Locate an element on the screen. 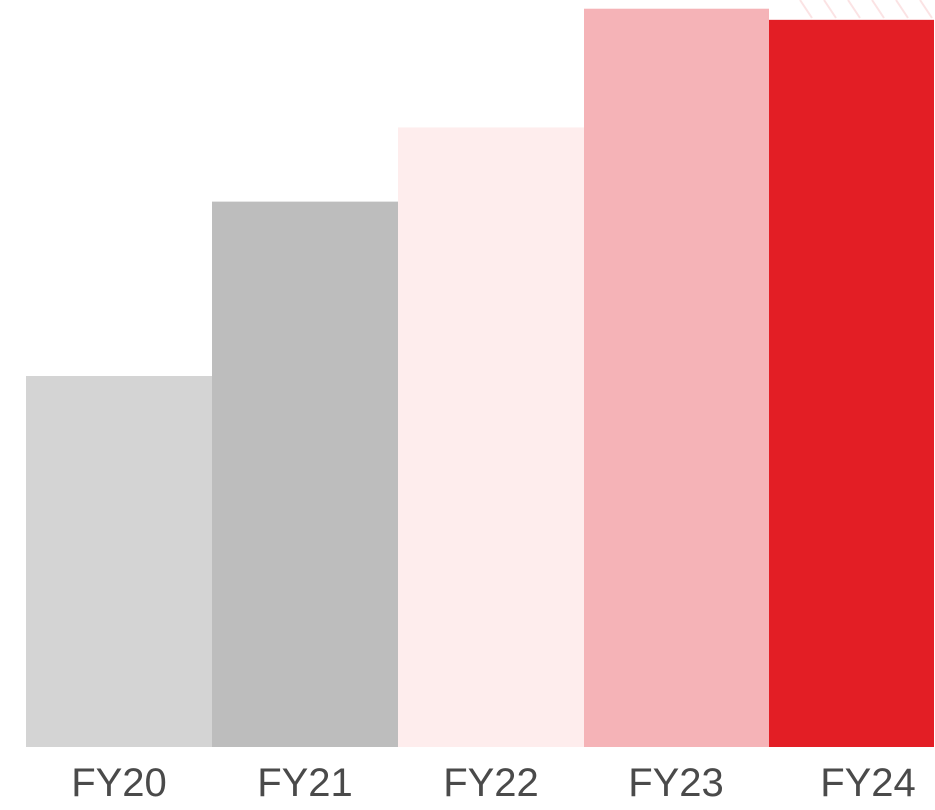  x-tick-label-fy22: FY22 is located at coordinates (491, 783).